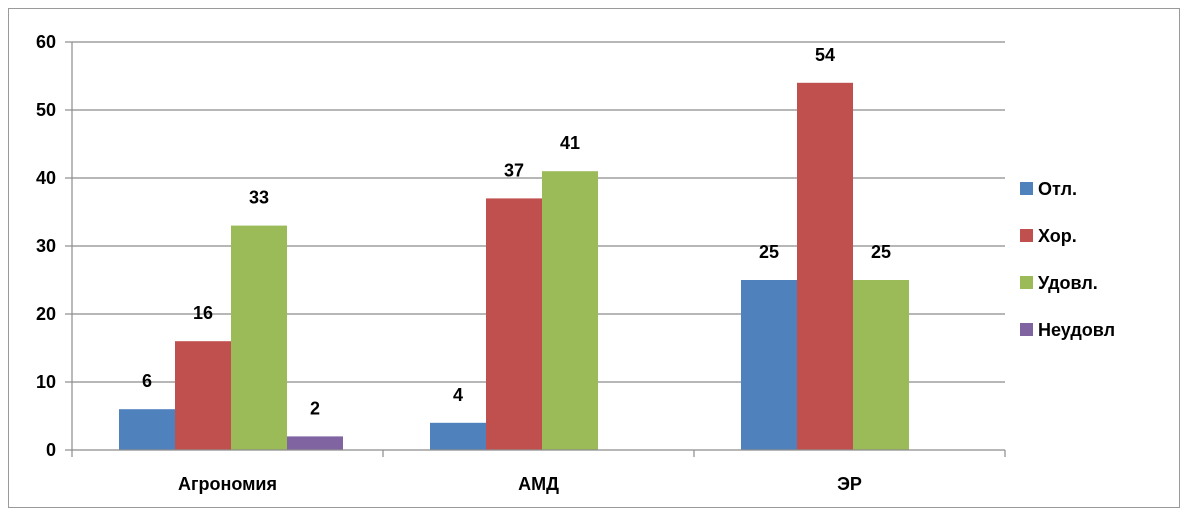 The height and width of the screenshot is (511, 1185). What do you see at coordinates (458, 395) in the screenshot?
I see `bar-value-label: 4` at bounding box center [458, 395].